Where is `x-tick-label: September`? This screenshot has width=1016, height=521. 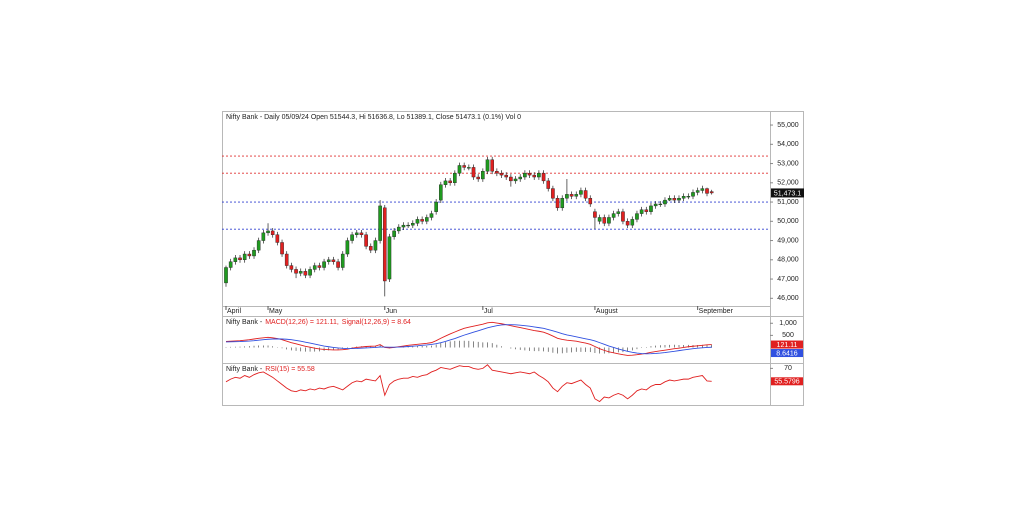 x-tick-label: September is located at coordinates (716, 311).